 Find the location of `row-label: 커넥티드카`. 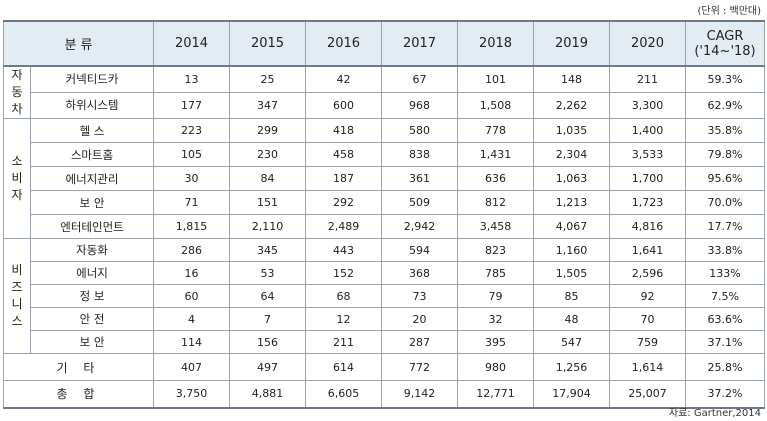

row-label: 커넥티드카 is located at coordinates (92, 79).